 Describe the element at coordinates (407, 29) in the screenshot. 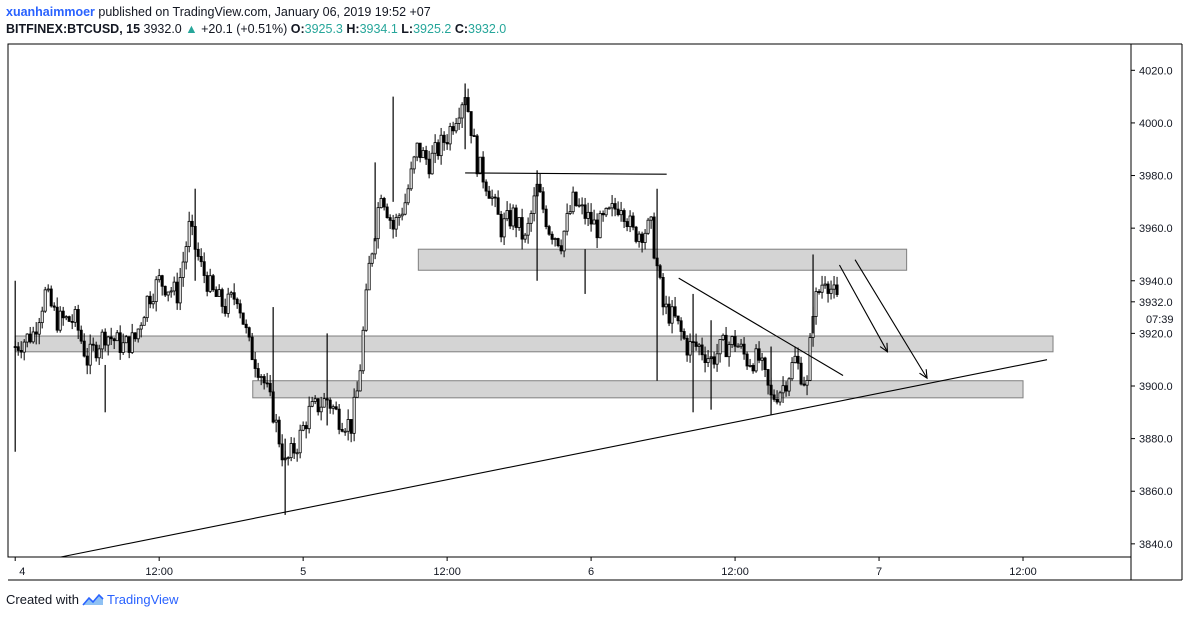

I see `low-label: L:` at that location.